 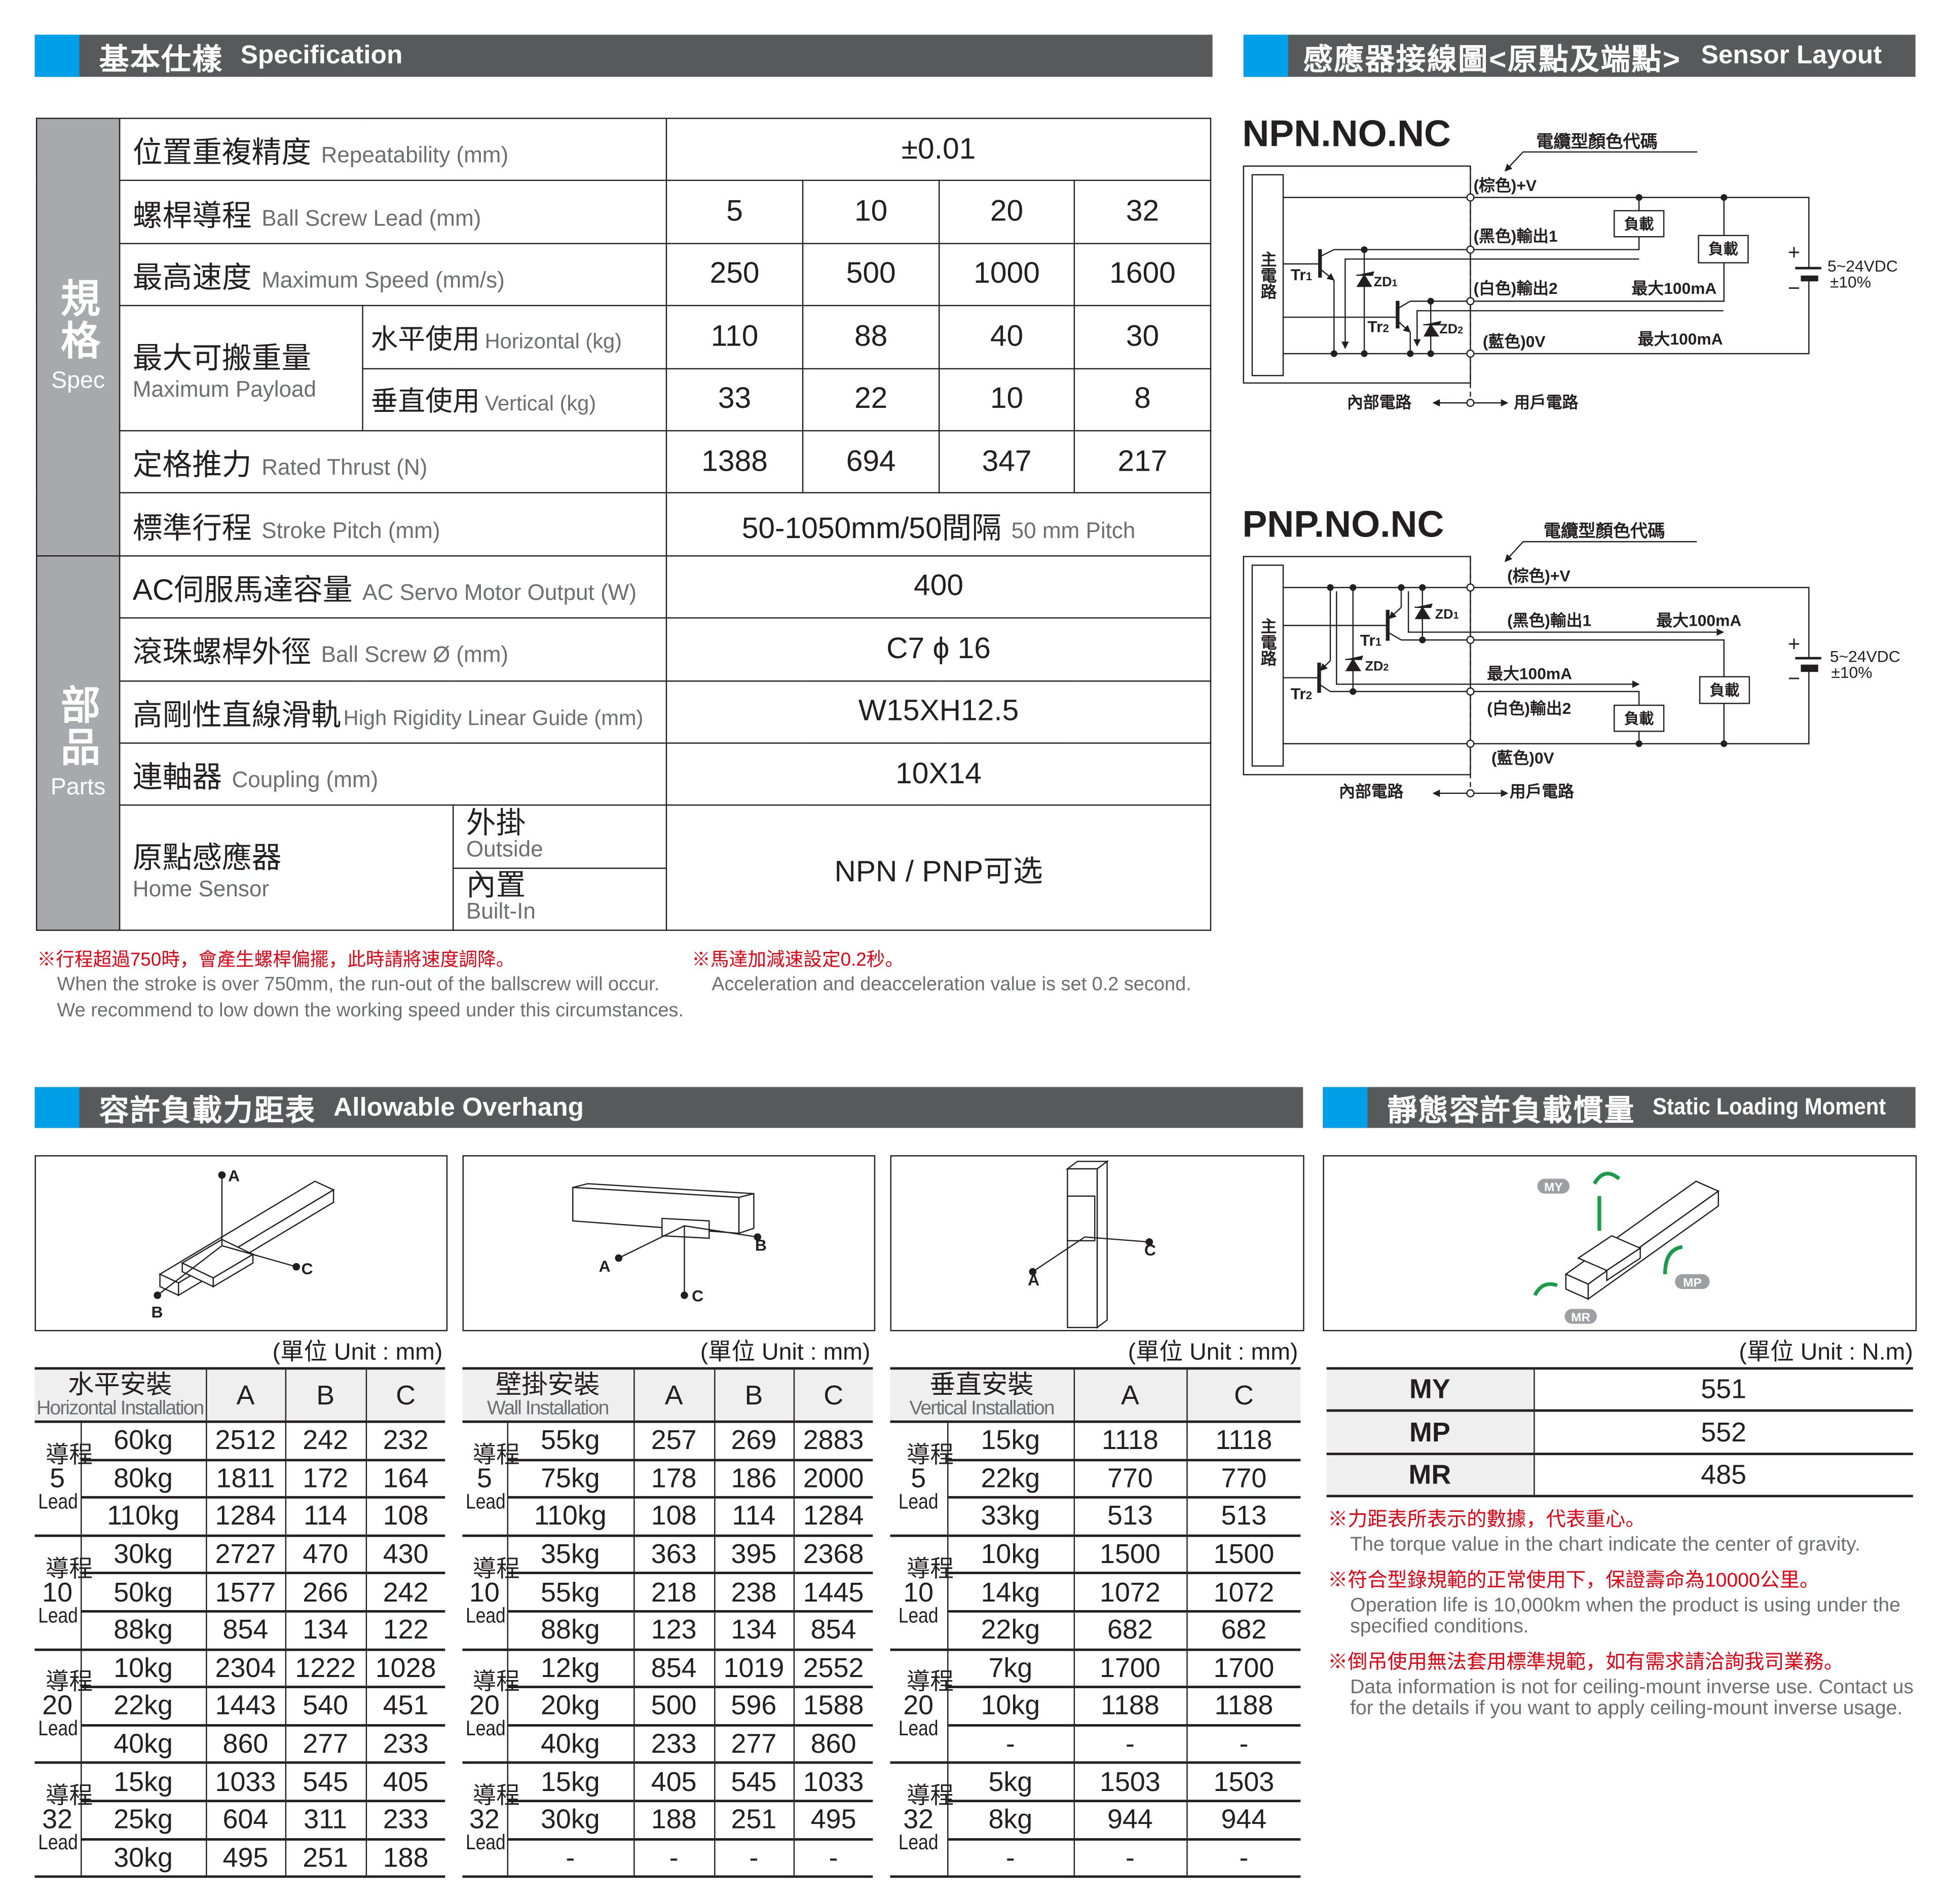 I want to click on table-row: 導程 32 Lead 5kg 1503 1503, so click(x=1095, y=1820).